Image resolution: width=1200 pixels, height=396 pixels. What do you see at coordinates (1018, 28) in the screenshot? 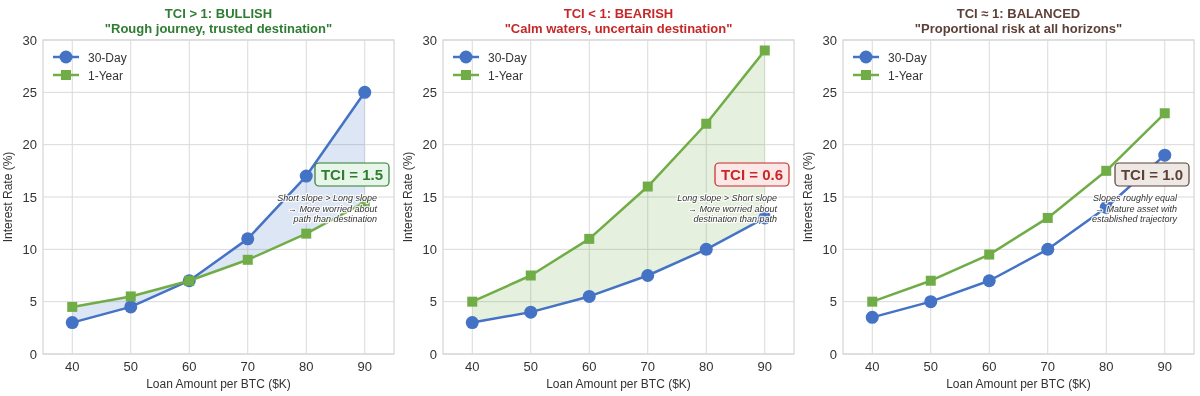
I see `chart-subtitle: "Proportional risk at all horizons"` at bounding box center [1018, 28].